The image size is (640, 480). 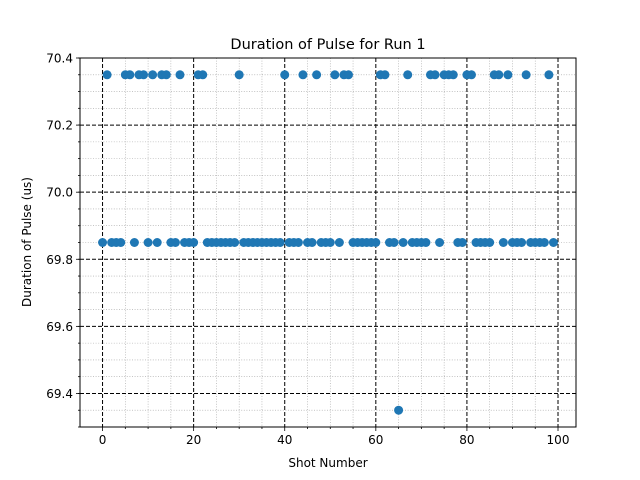 I want to click on x-tick-label: 40, so click(x=284, y=440).